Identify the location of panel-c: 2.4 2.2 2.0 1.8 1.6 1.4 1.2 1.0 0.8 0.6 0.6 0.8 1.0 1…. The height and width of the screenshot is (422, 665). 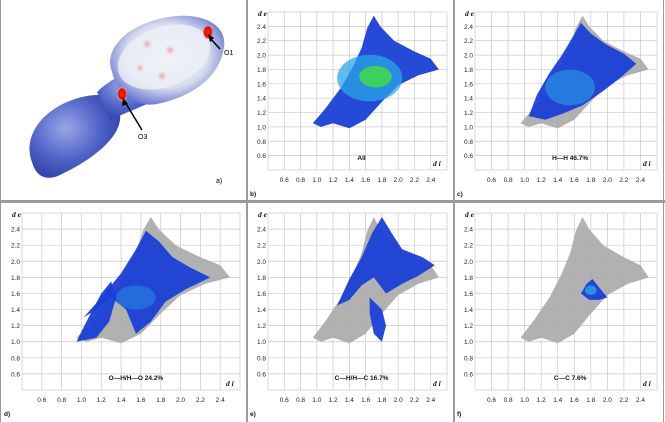
(559, 101).